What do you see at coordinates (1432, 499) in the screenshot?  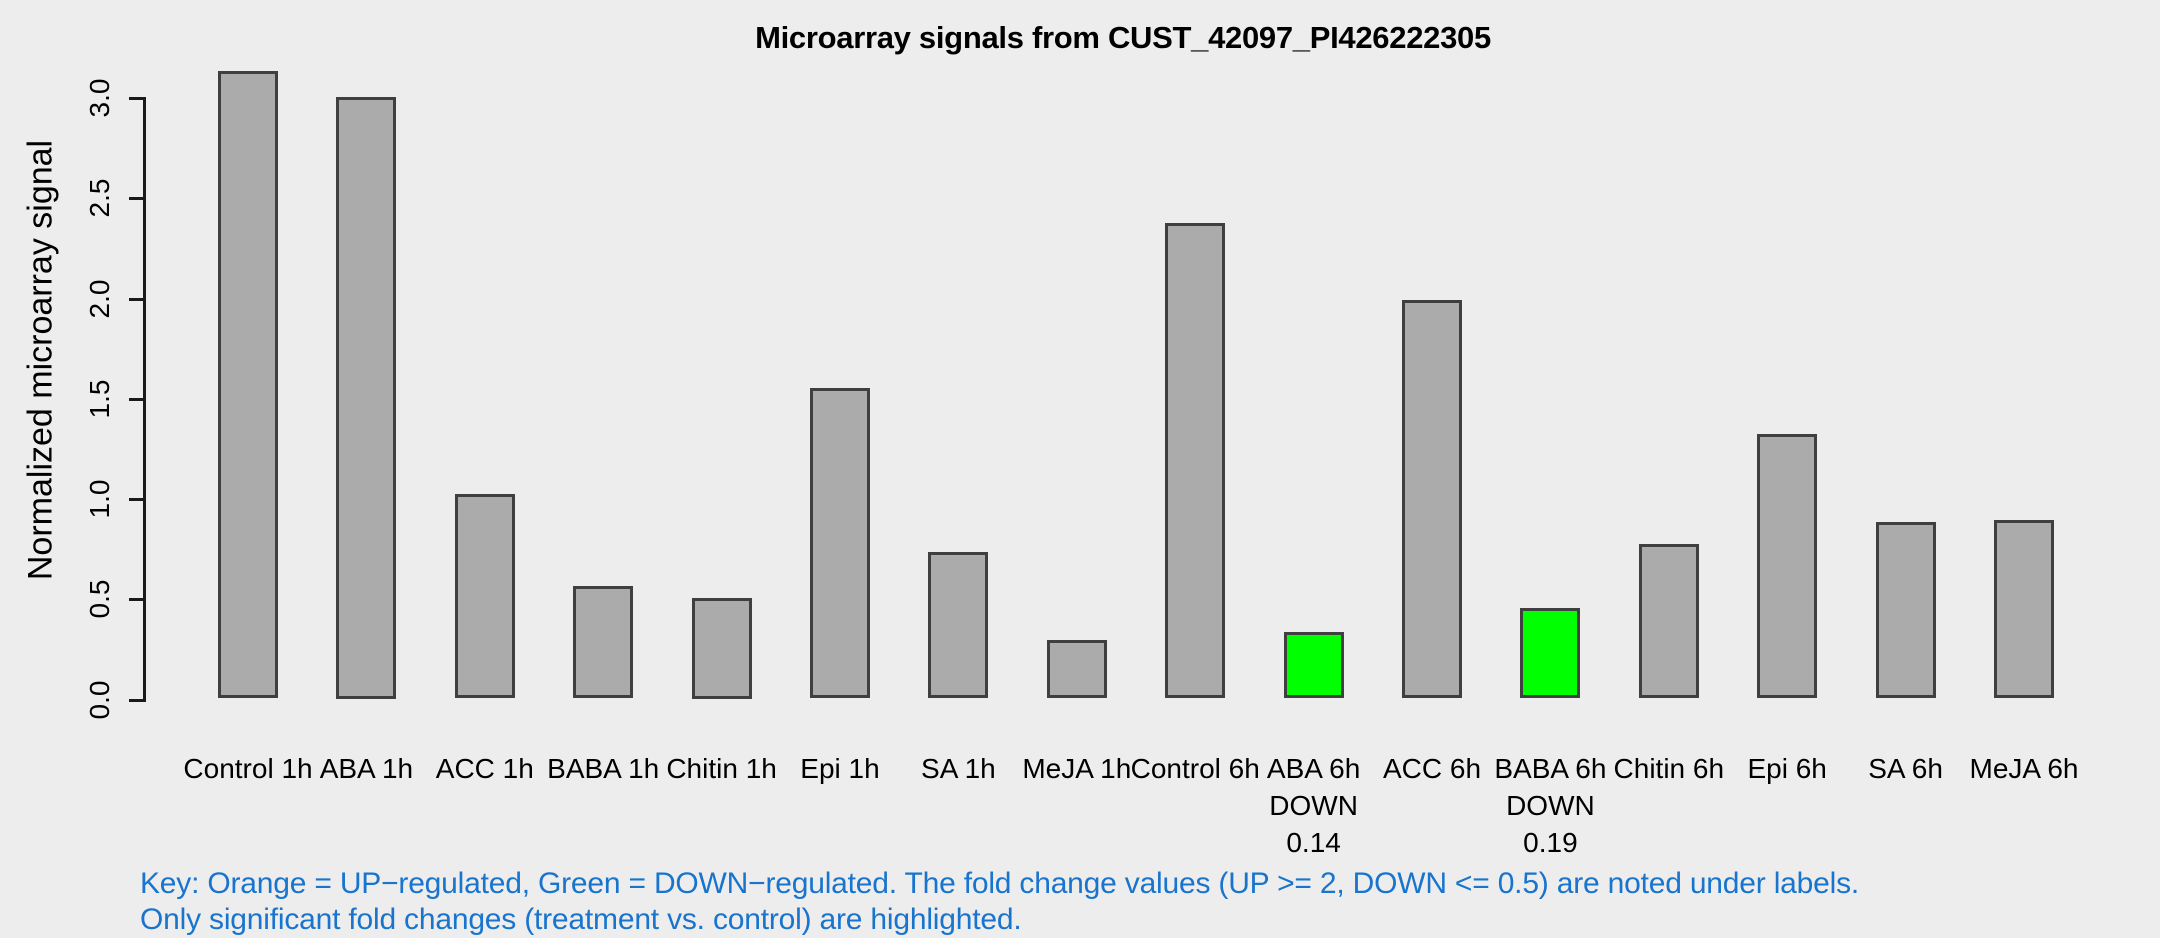 I see `bar-acc-6h` at bounding box center [1432, 499].